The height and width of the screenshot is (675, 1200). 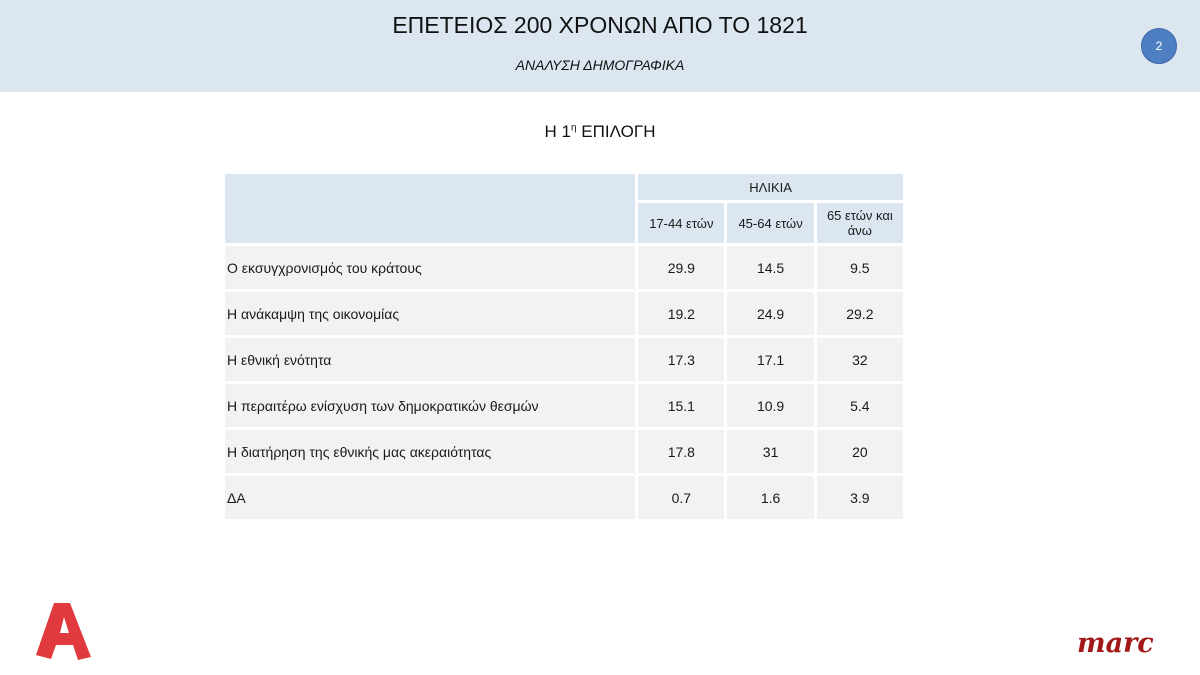 I want to click on column-header: 65 ετών και άνω, so click(x=859, y=223).